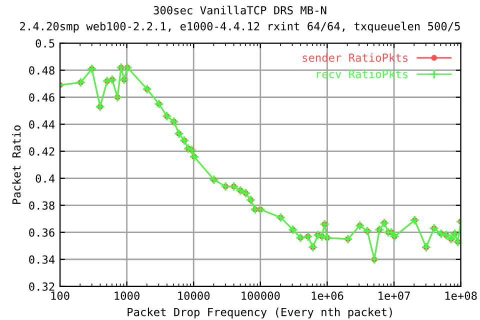 The width and height of the screenshot is (480, 320). What do you see at coordinates (355, 57) in the screenshot?
I see `legend-label: sender RatioPkts` at bounding box center [355, 57].